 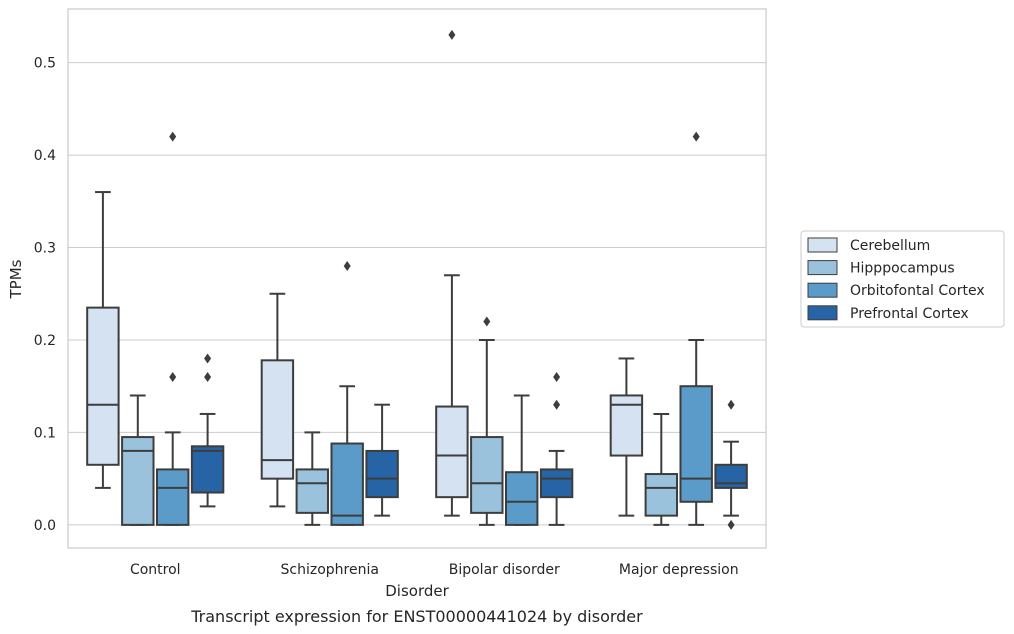 I want to click on x-tick-label: Major depression, so click(x=679, y=570).